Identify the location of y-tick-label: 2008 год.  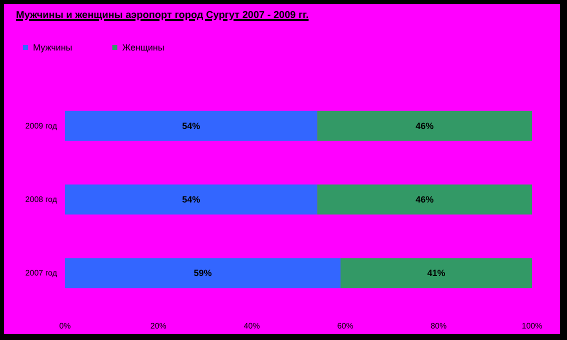
(41, 199).